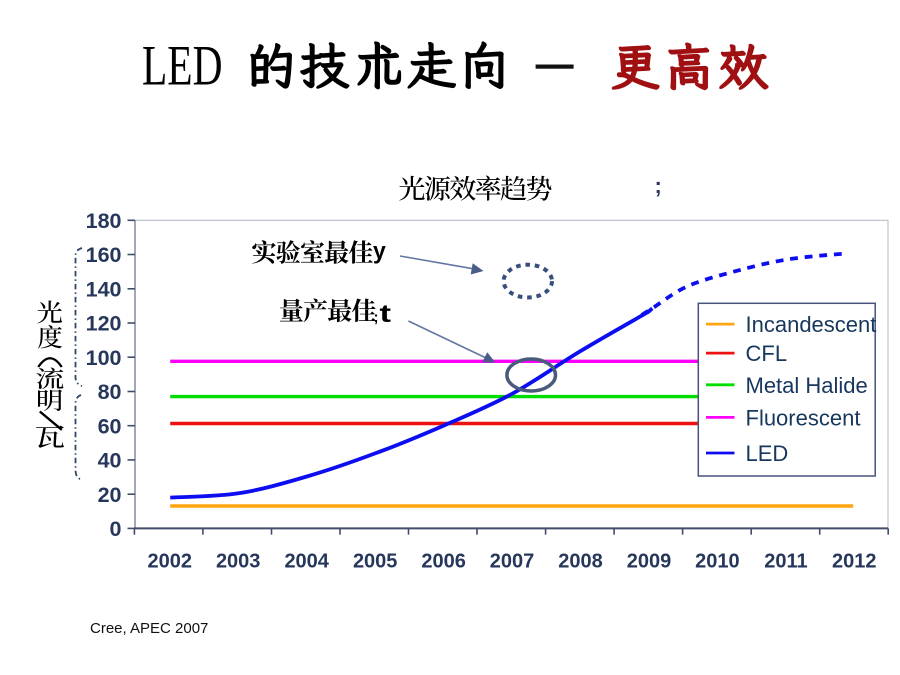  Describe the element at coordinates (803, 417) in the screenshot. I see `svg-text: Fluorescent` at that location.